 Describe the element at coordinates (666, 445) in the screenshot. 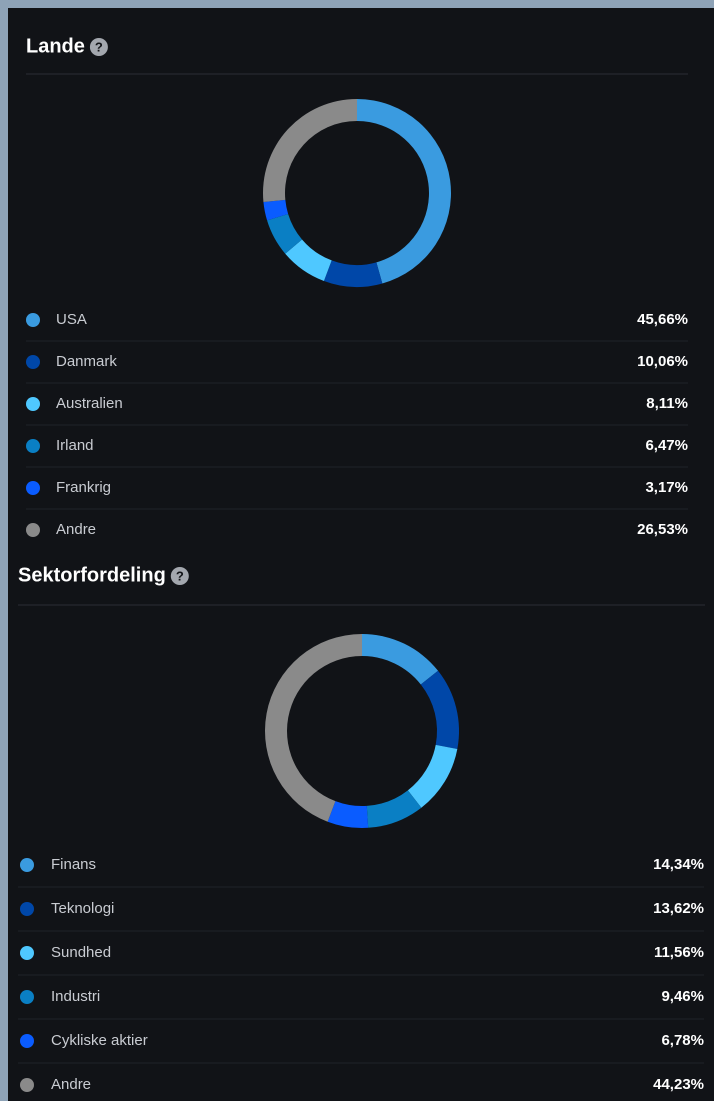

I see `legend-value: 6,47%` at that location.